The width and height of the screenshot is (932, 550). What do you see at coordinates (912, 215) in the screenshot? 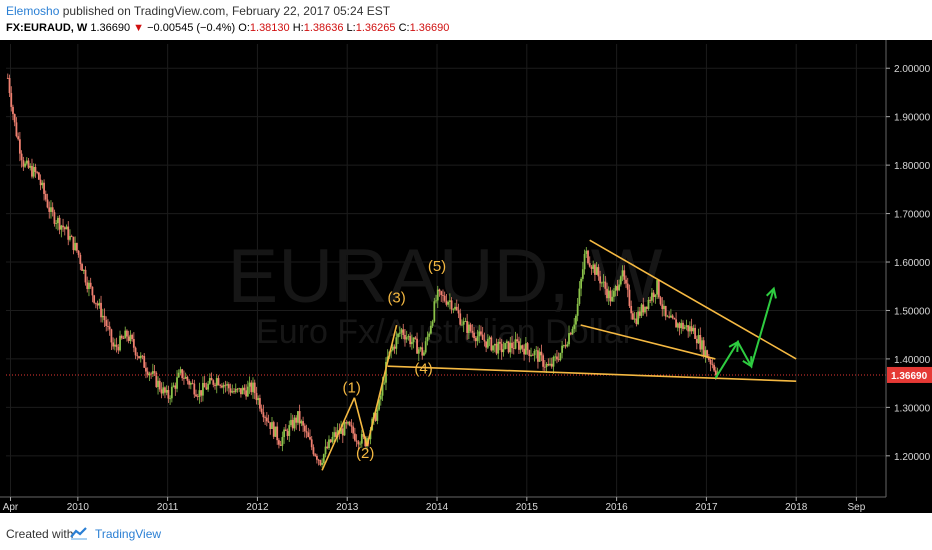
I see `y-tick-label: 1.70000` at bounding box center [912, 215].